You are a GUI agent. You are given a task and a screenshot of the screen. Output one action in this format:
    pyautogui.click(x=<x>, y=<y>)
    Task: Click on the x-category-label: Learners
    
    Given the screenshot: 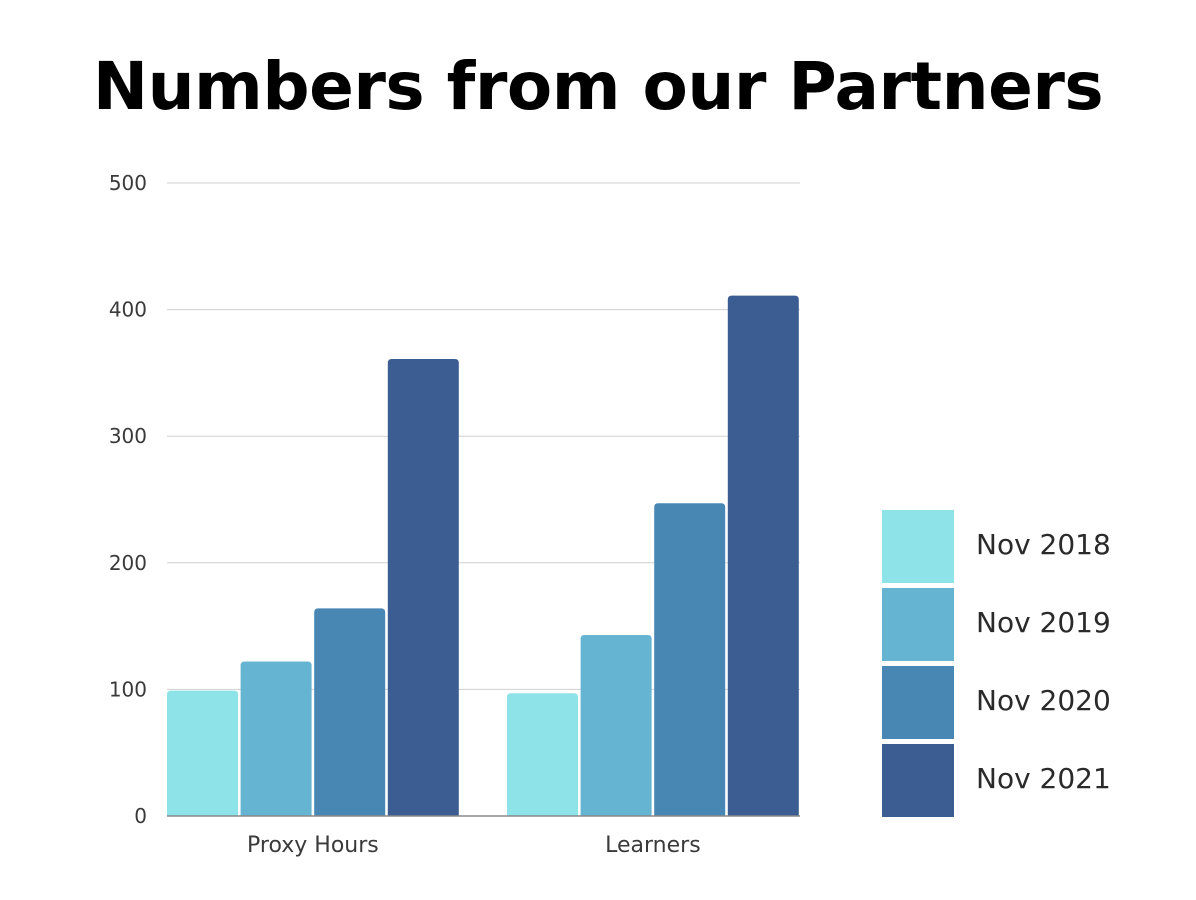 What is the action you would take?
    pyautogui.click(x=653, y=845)
    